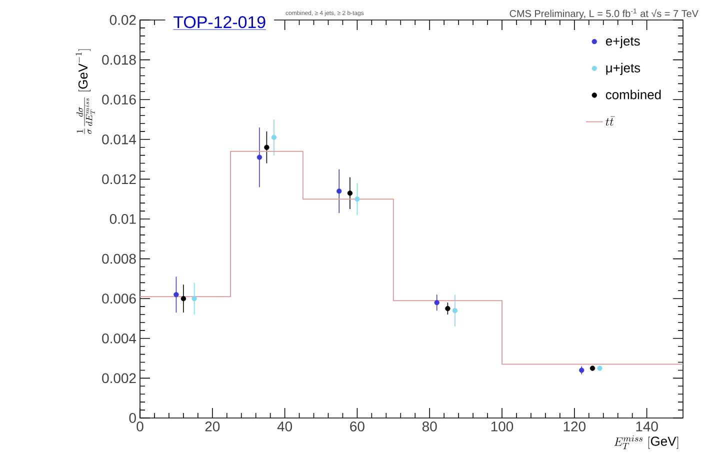  Describe the element at coordinates (119, 259) in the screenshot. I see `y-tick-label: 0.008` at that location.